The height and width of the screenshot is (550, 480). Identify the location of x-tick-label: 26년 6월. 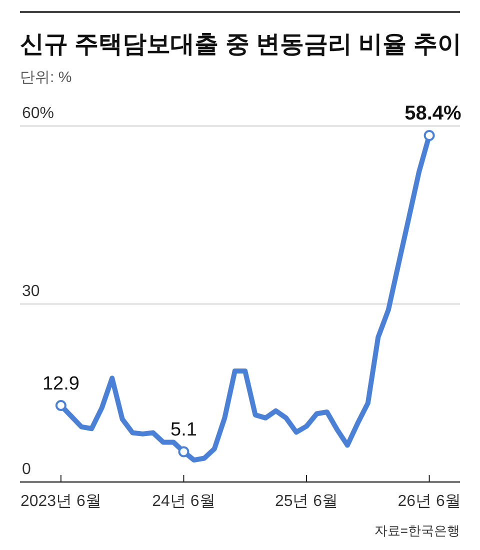
(429, 501).